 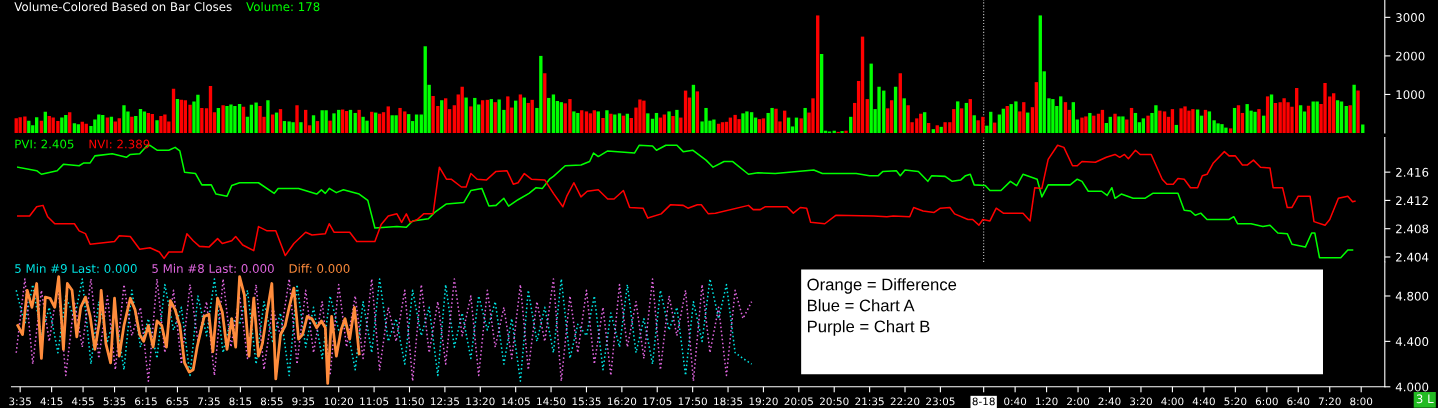 What do you see at coordinates (657, 401) in the screenshot?
I see `x-tick-label: 17:05` at bounding box center [657, 401].